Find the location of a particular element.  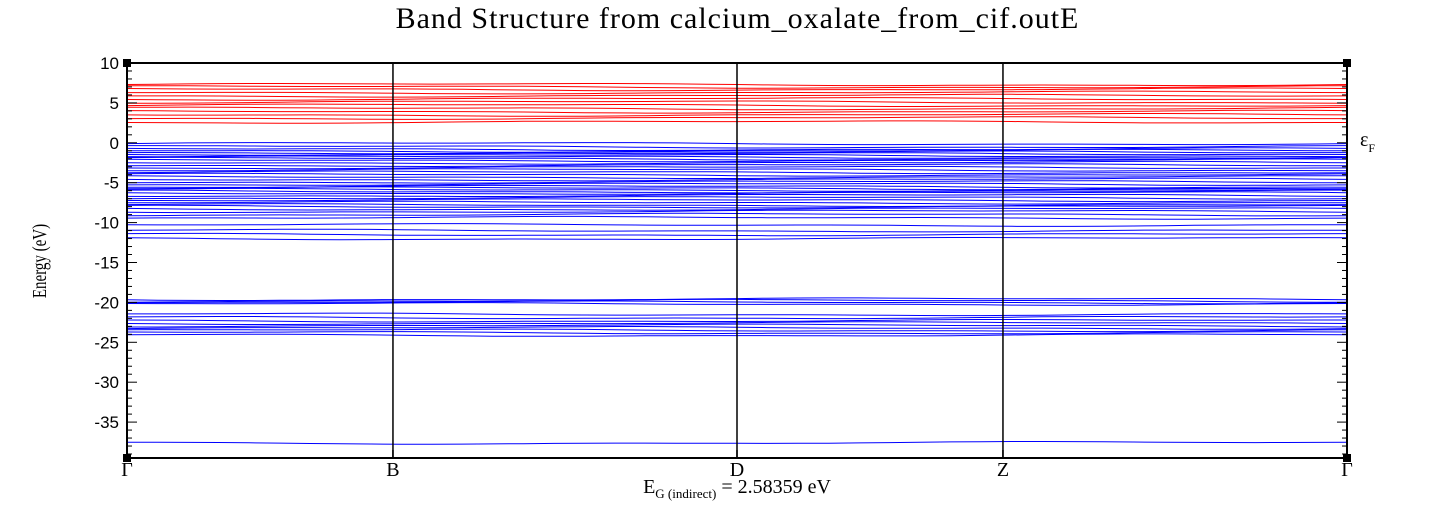

band-gap-label: EG (indirect) = 2.58359 eV is located at coordinates (737, 488).